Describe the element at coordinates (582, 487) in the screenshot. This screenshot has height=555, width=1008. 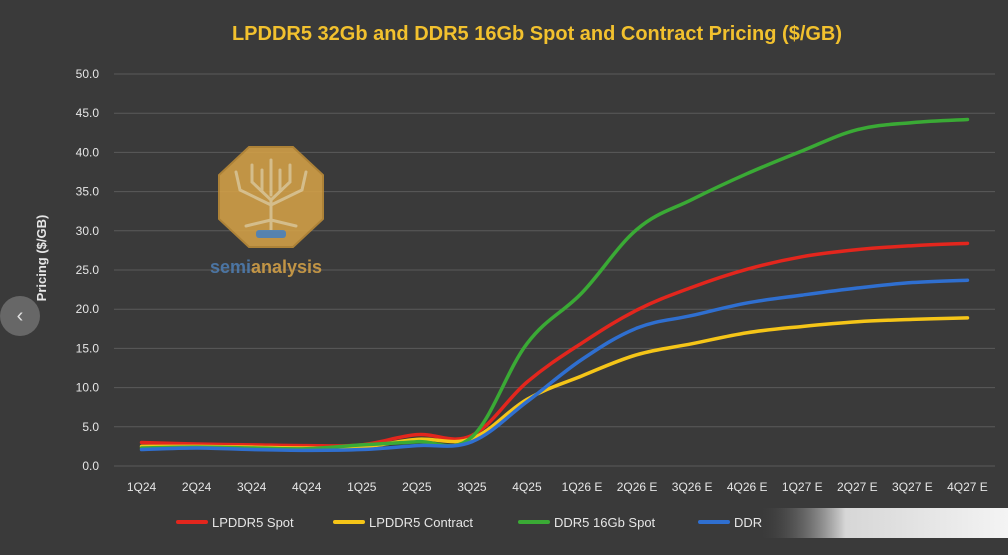
I see `x-tick-label: 1Q26 E` at that location.